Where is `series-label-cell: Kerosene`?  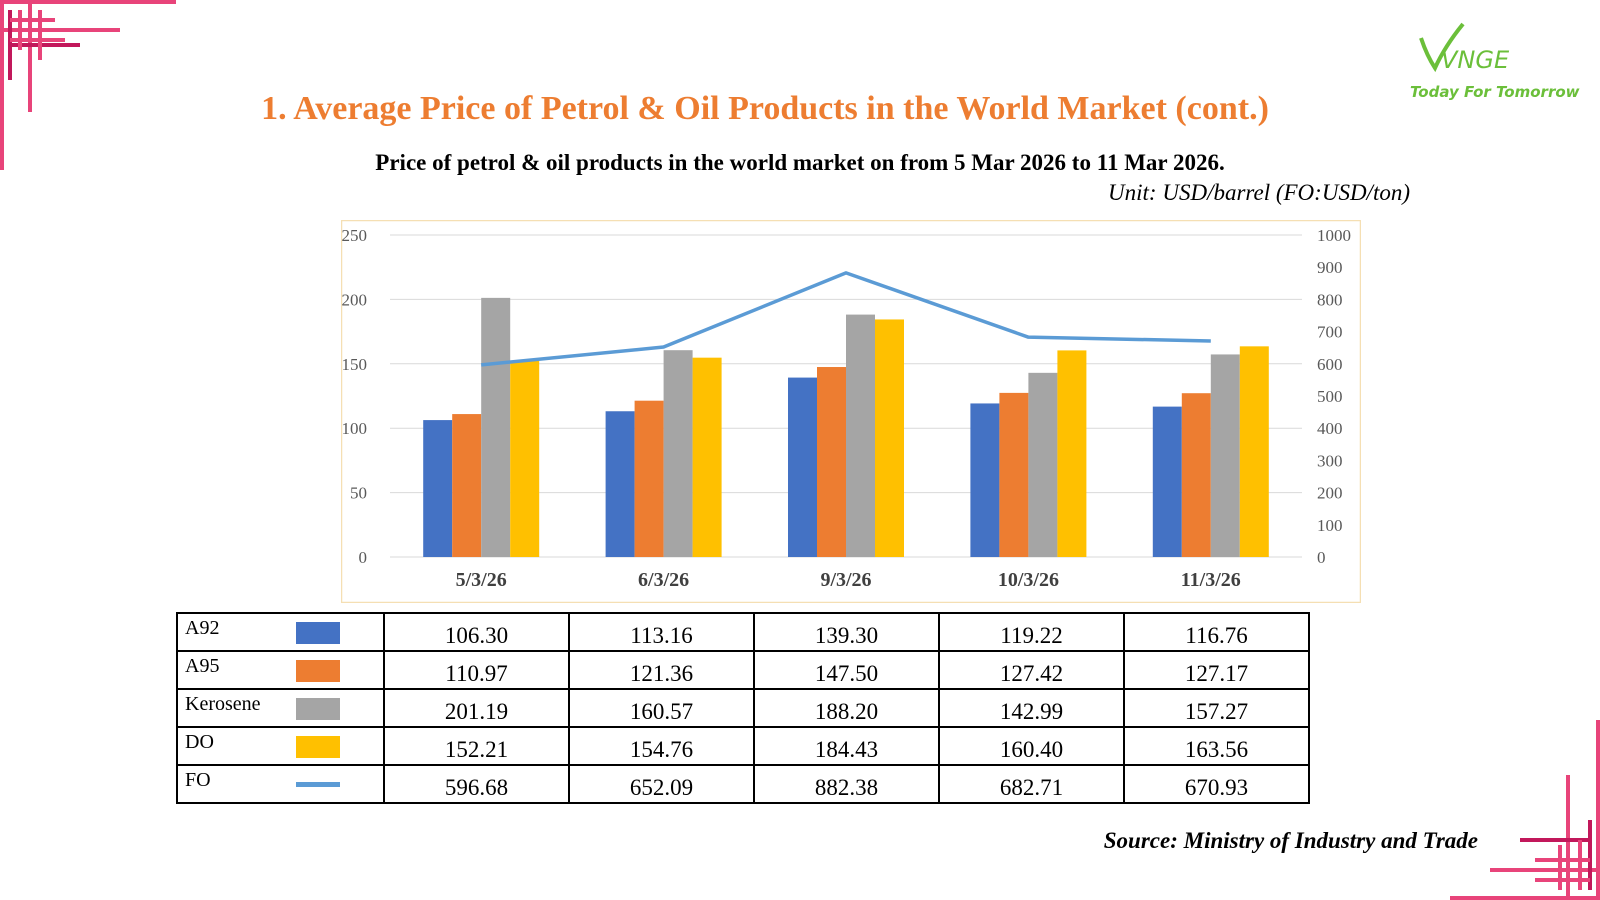 series-label-cell: Kerosene is located at coordinates (280, 708).